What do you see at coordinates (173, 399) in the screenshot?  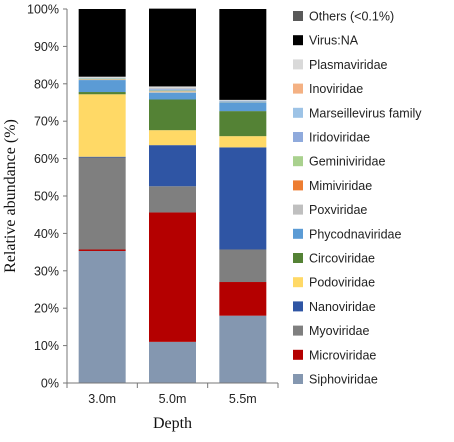 I see `x-tick-label: 5.0m` at bounding box center [173, 399].